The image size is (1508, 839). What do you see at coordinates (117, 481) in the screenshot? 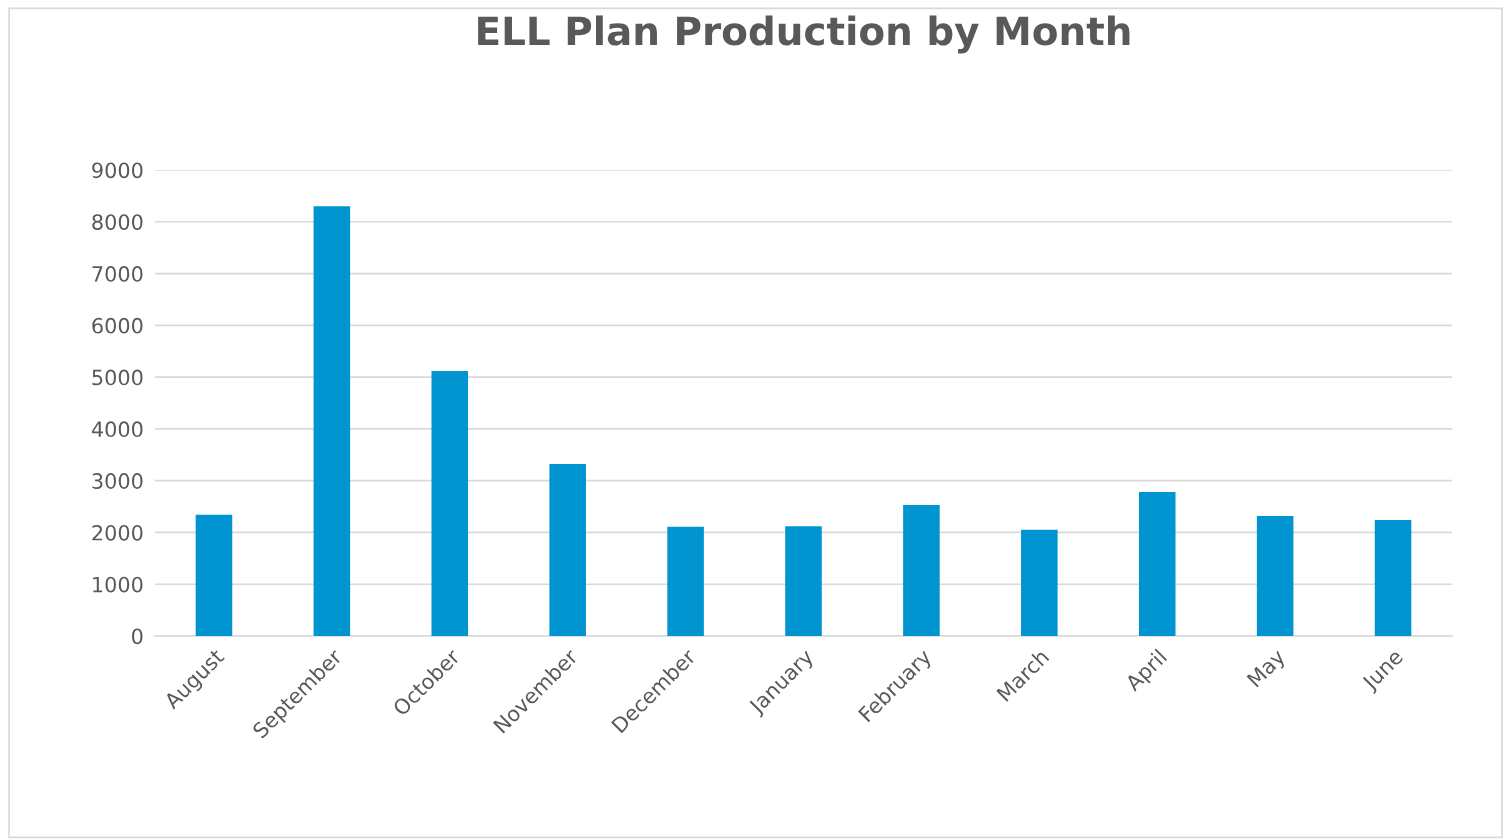
I see `y-tick-label: 3000` at bounding box center [117, 481].